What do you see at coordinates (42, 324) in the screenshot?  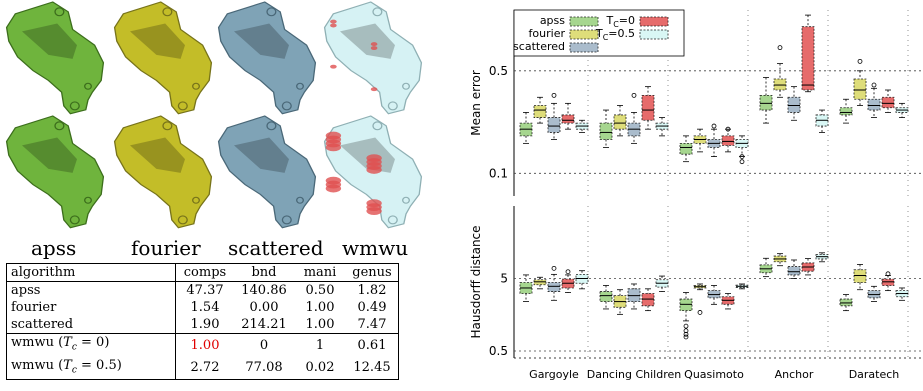 I see `algorithm-name: scattered` at bounding box center [42, 324].